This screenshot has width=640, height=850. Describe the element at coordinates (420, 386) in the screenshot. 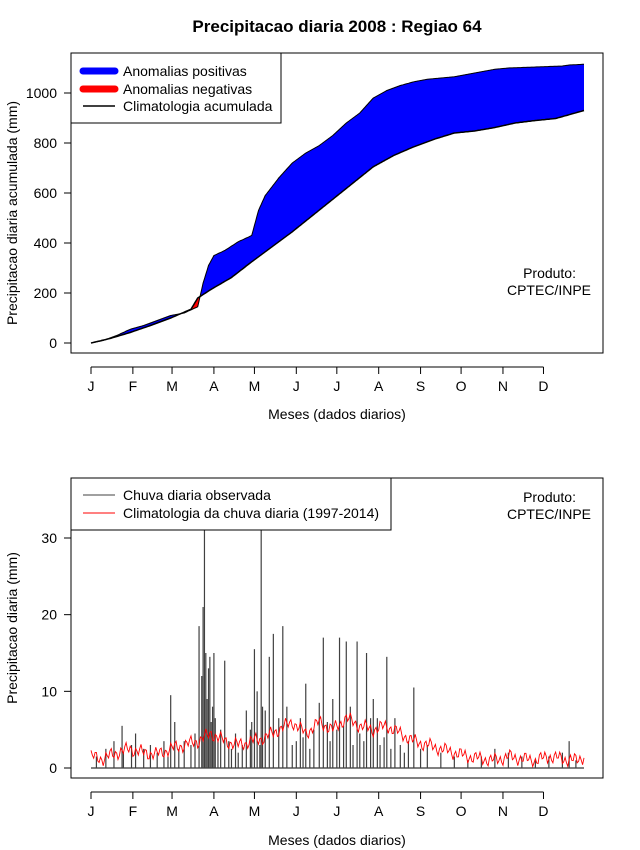

I see `top-x-tick-label: S` at that location.